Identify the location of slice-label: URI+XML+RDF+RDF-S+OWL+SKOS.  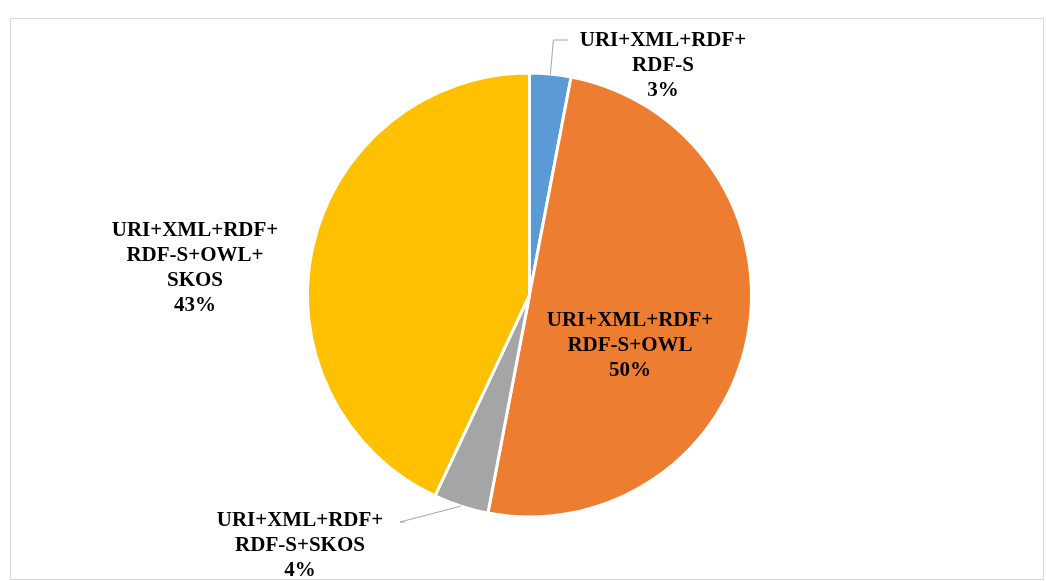
(195, 253).